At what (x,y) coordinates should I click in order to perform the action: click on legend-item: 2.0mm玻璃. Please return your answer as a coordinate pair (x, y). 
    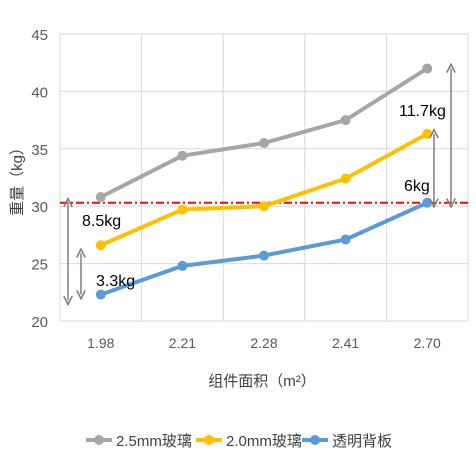
    Looking at the image, I should click on (249, 441).